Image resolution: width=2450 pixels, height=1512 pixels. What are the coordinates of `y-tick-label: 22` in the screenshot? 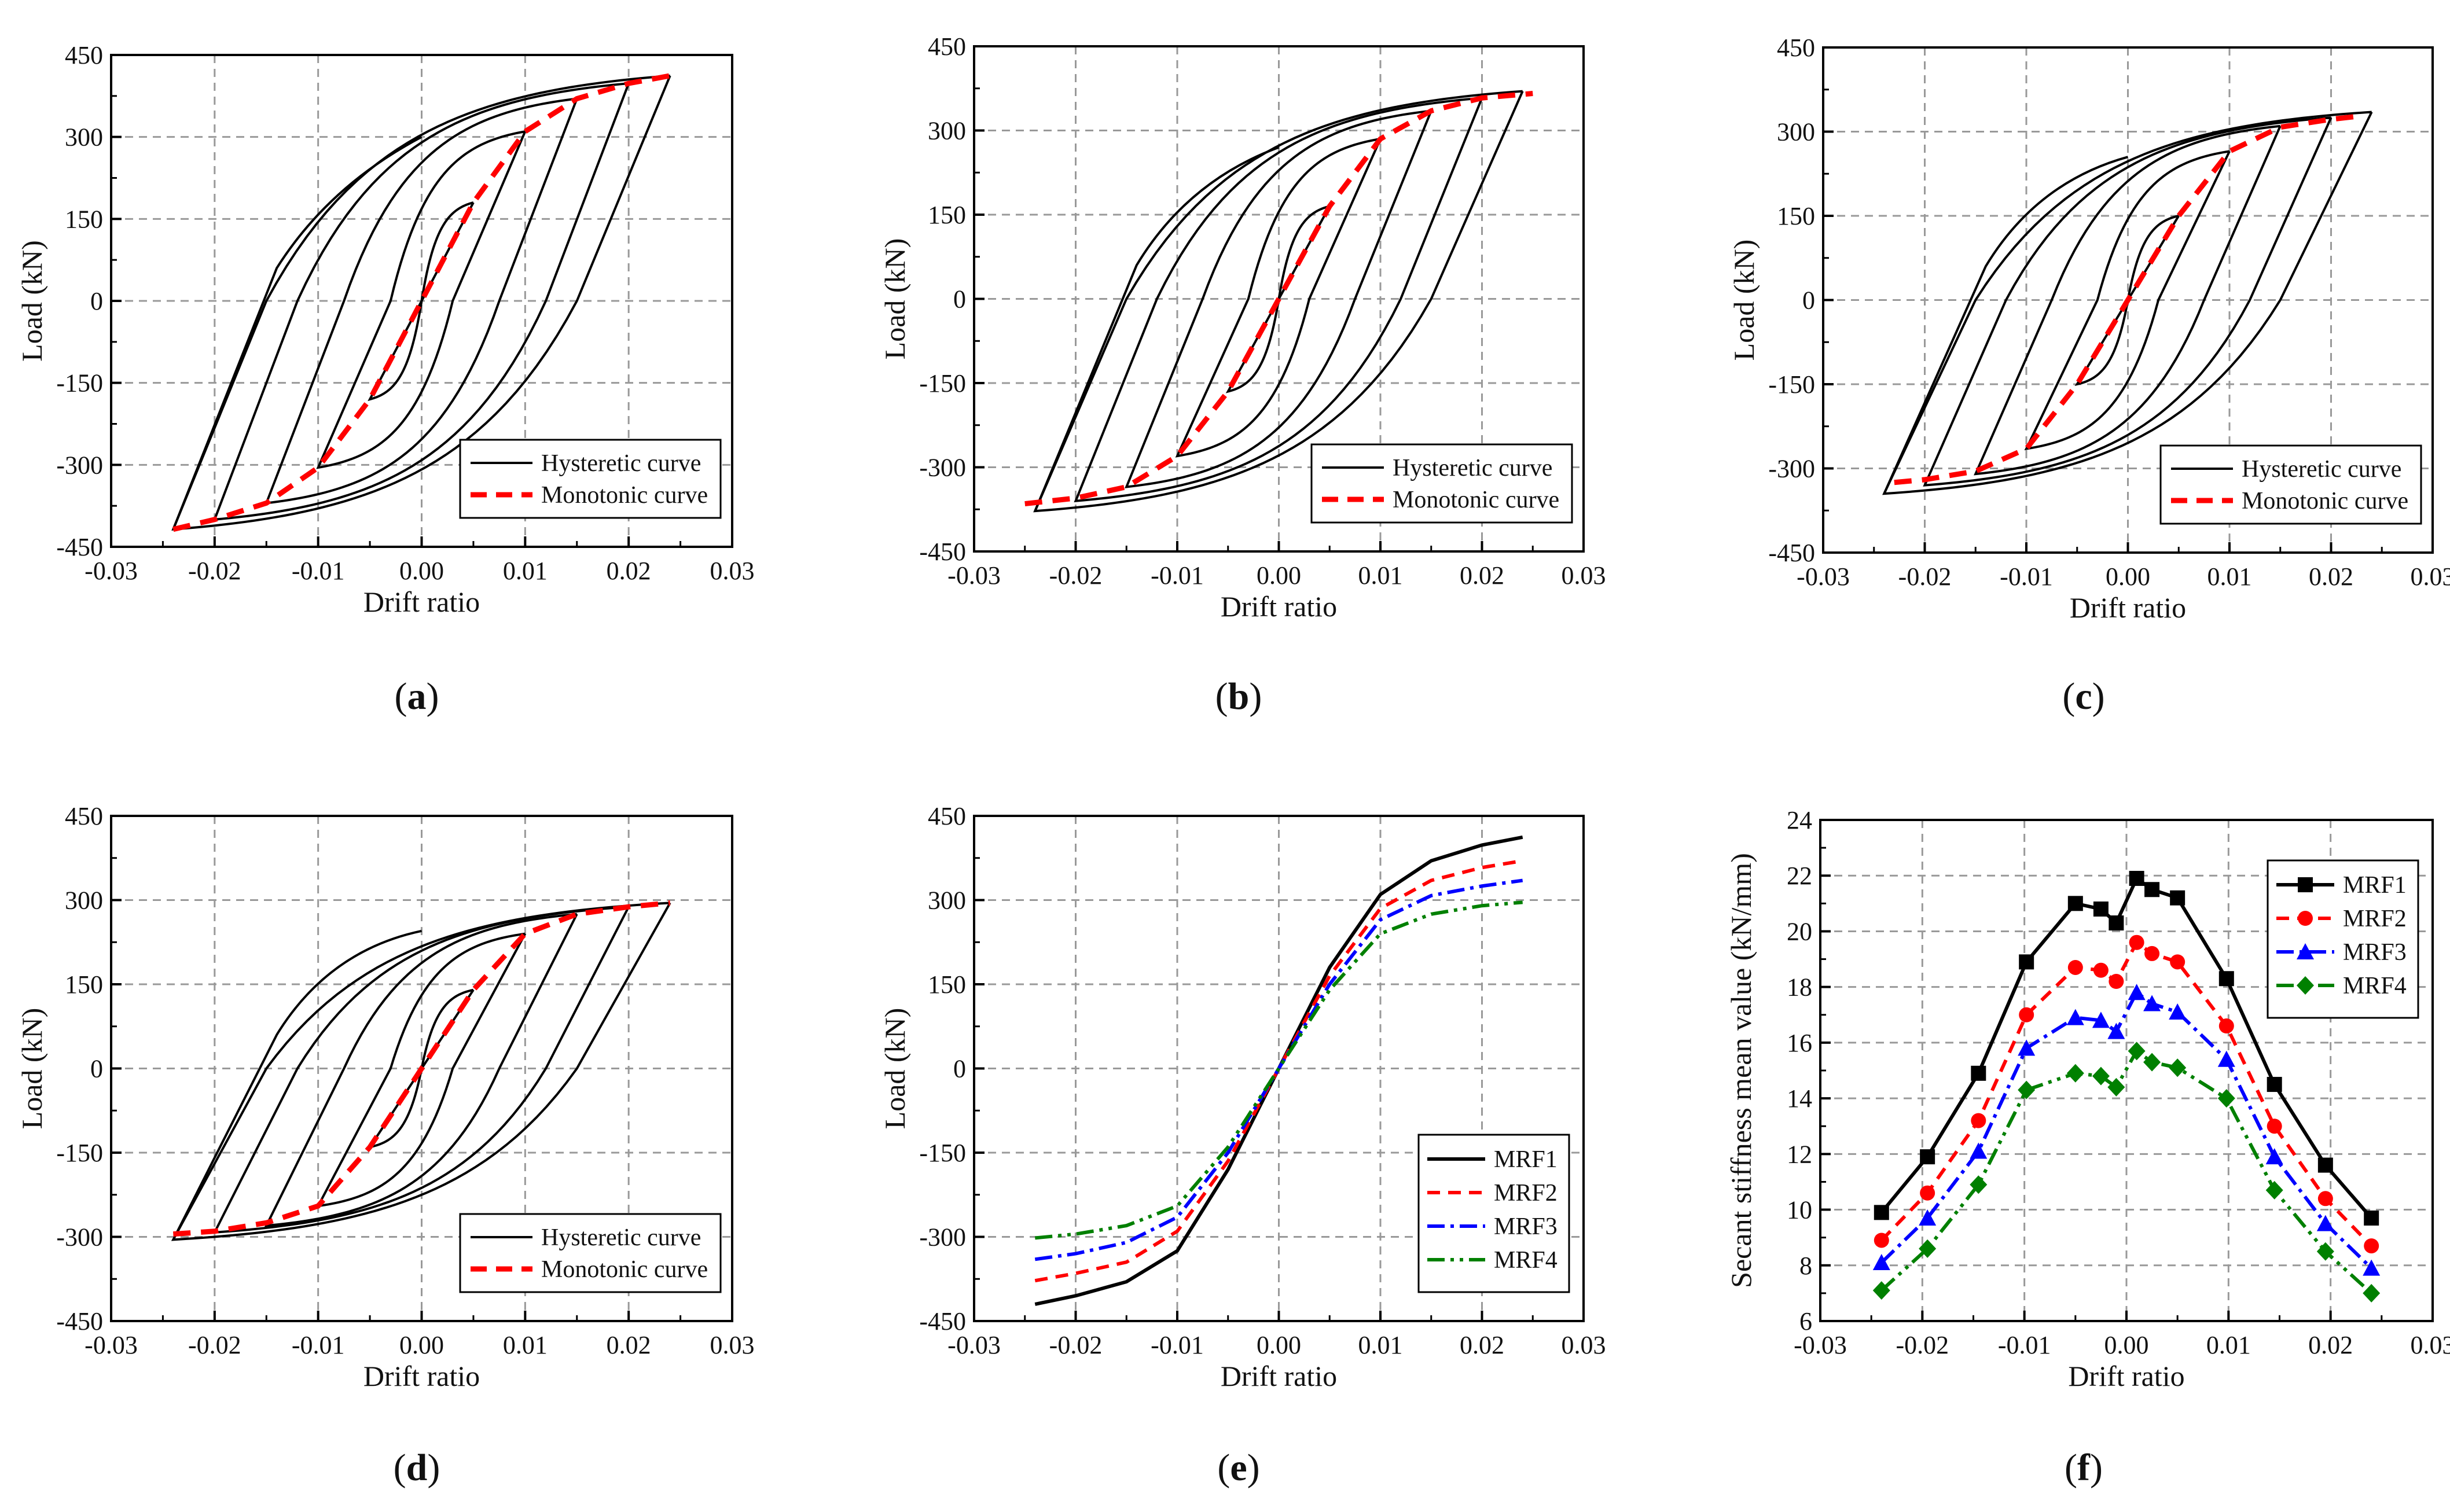 It's located at (1799, 876).